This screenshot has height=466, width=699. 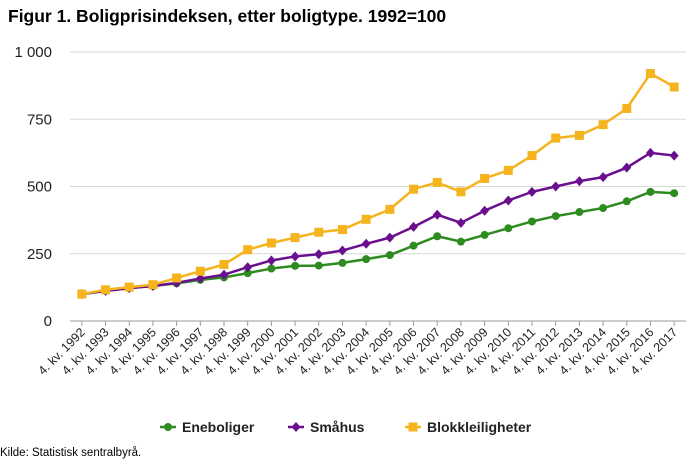 I want to click on y-tick-labels: 0 250 500 750 1 000, so click(x=33, y=187).